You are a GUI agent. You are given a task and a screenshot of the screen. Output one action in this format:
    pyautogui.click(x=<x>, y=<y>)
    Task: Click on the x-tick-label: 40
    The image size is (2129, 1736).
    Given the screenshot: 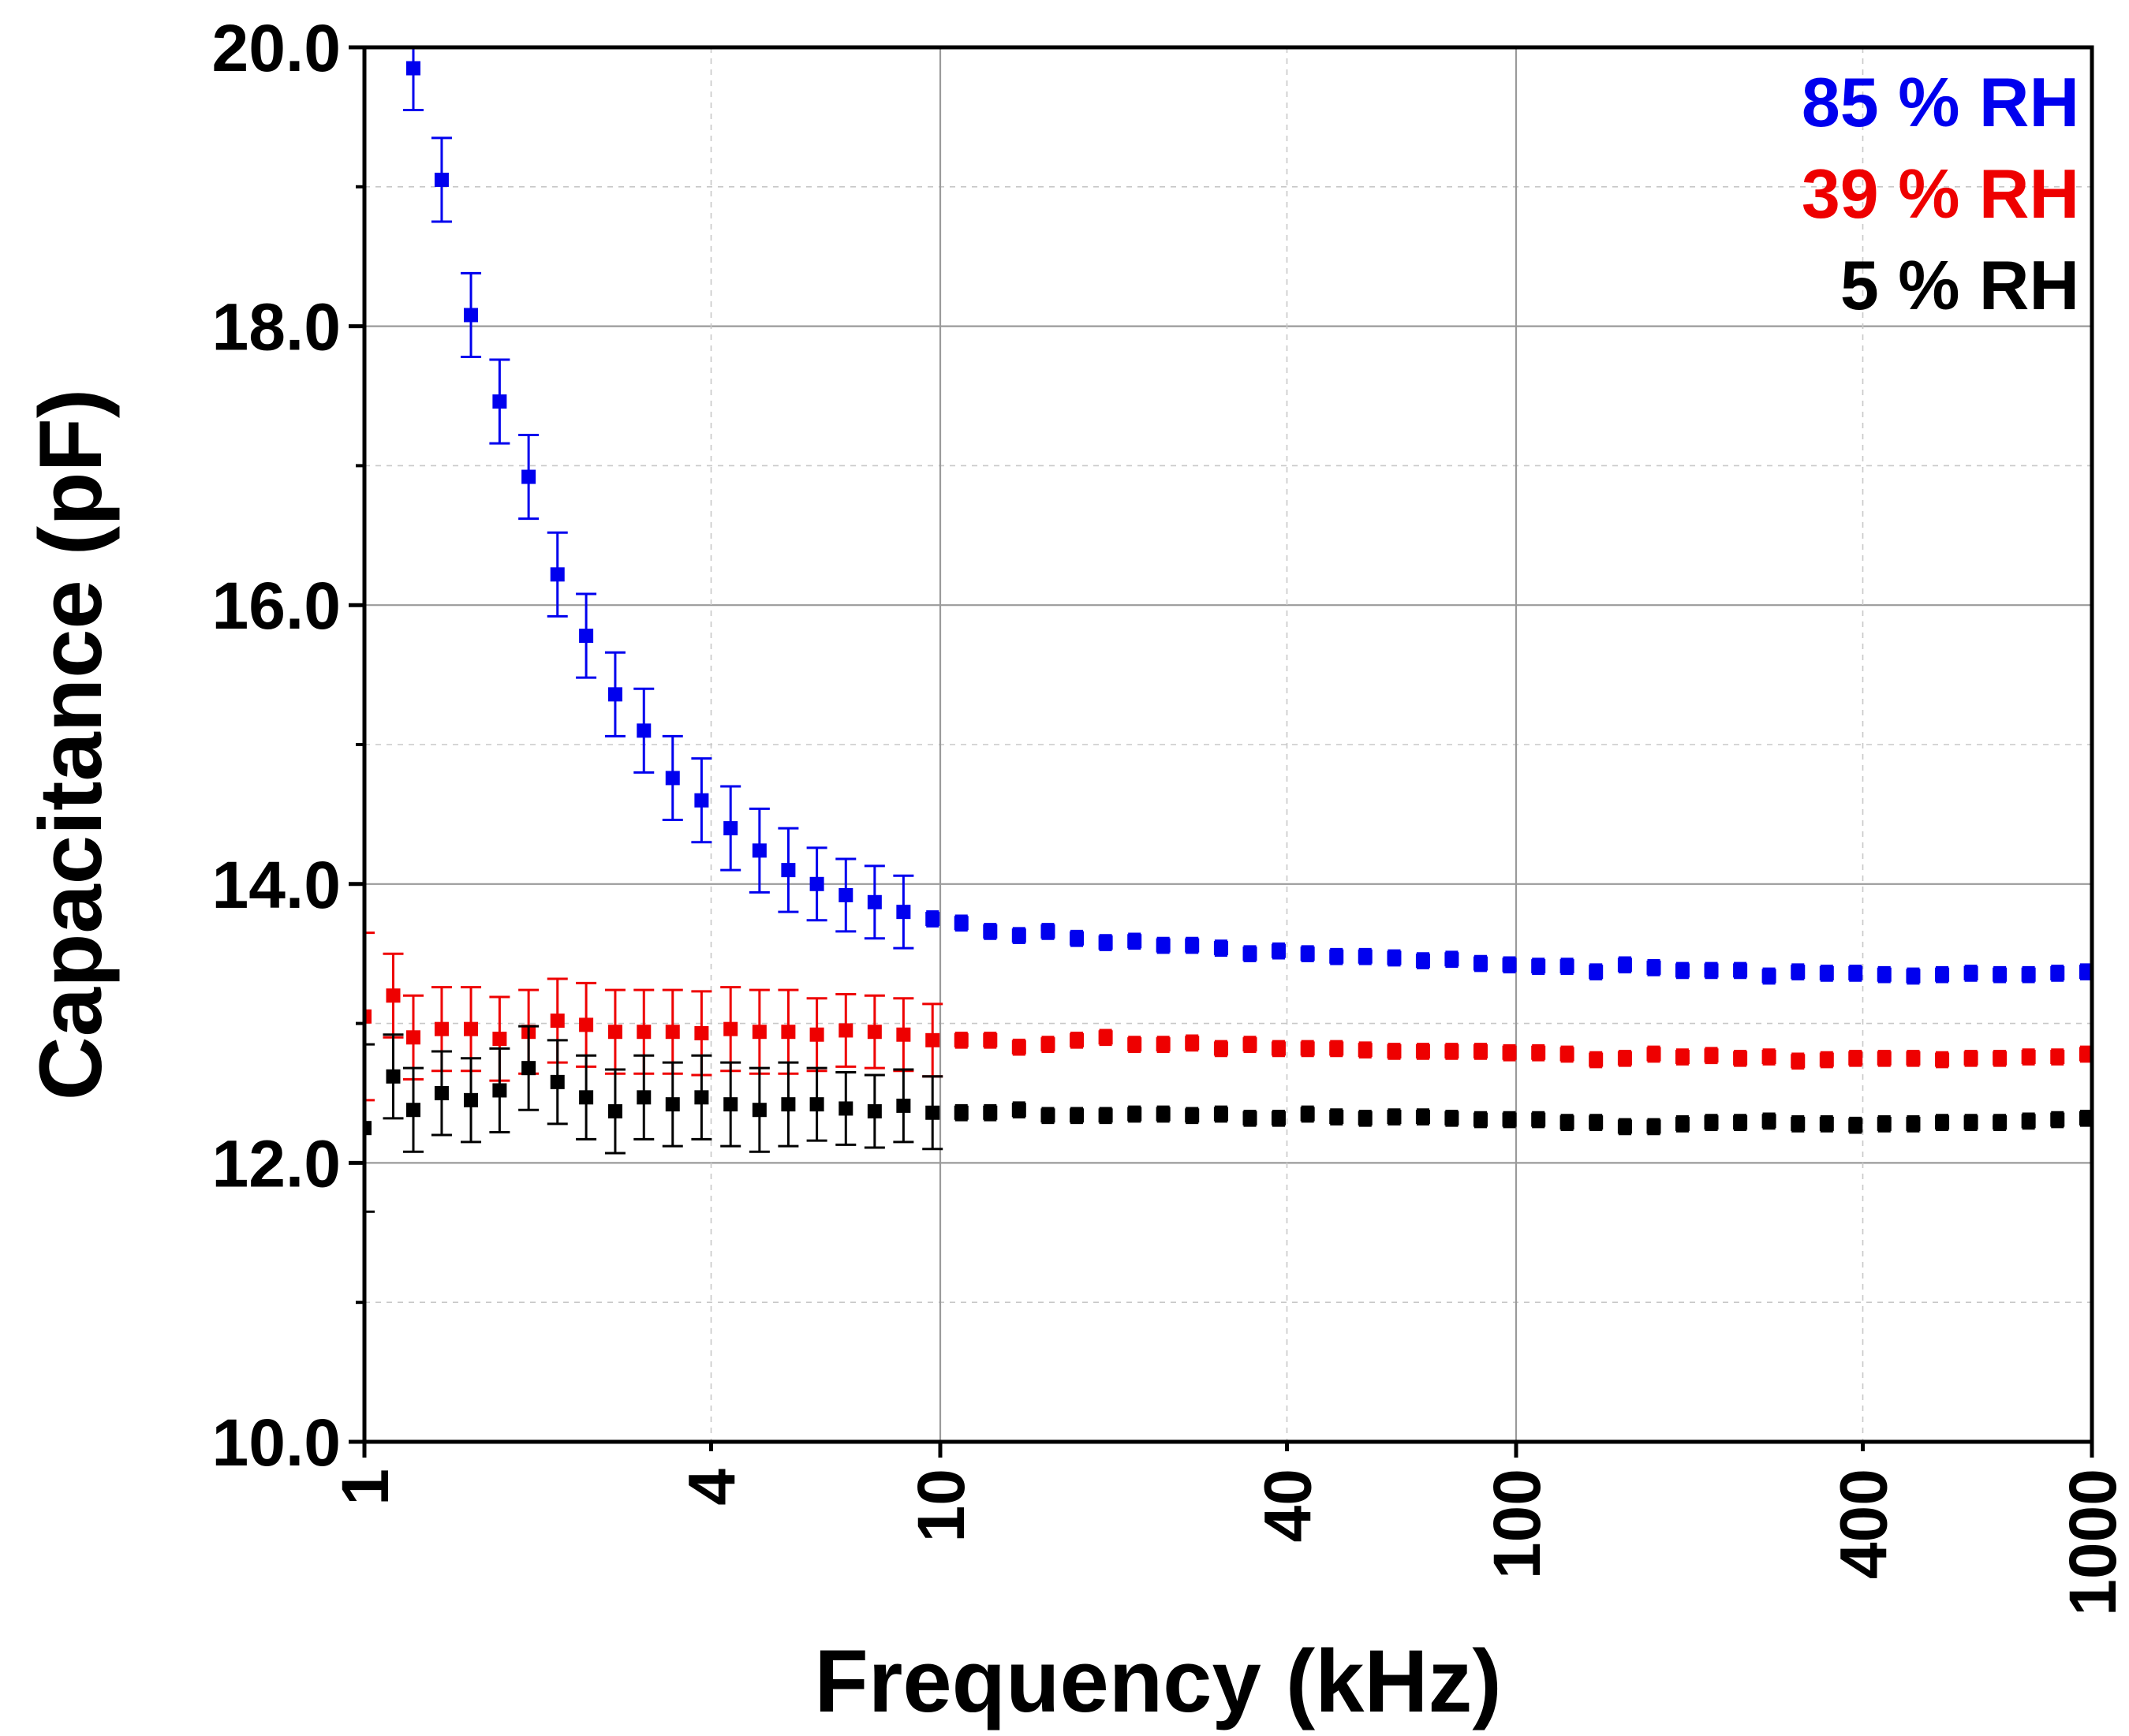 What is the action you would take?
    pyautogui.click(x=1288, y=1505)
    